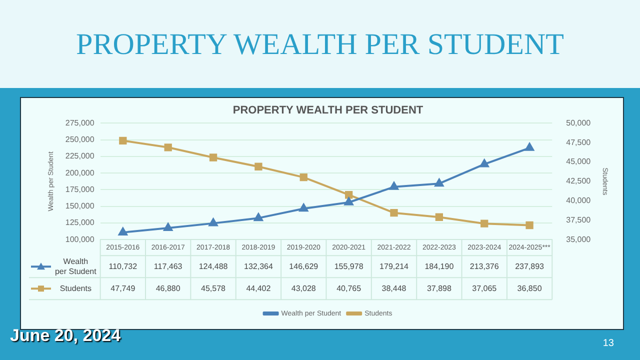 Image resolution: width=640 pixels, height=360 pixels. Describe the element at coordinates (579, 123) in the screenshot. I see `y2-tick-label: 50,000` at that location.